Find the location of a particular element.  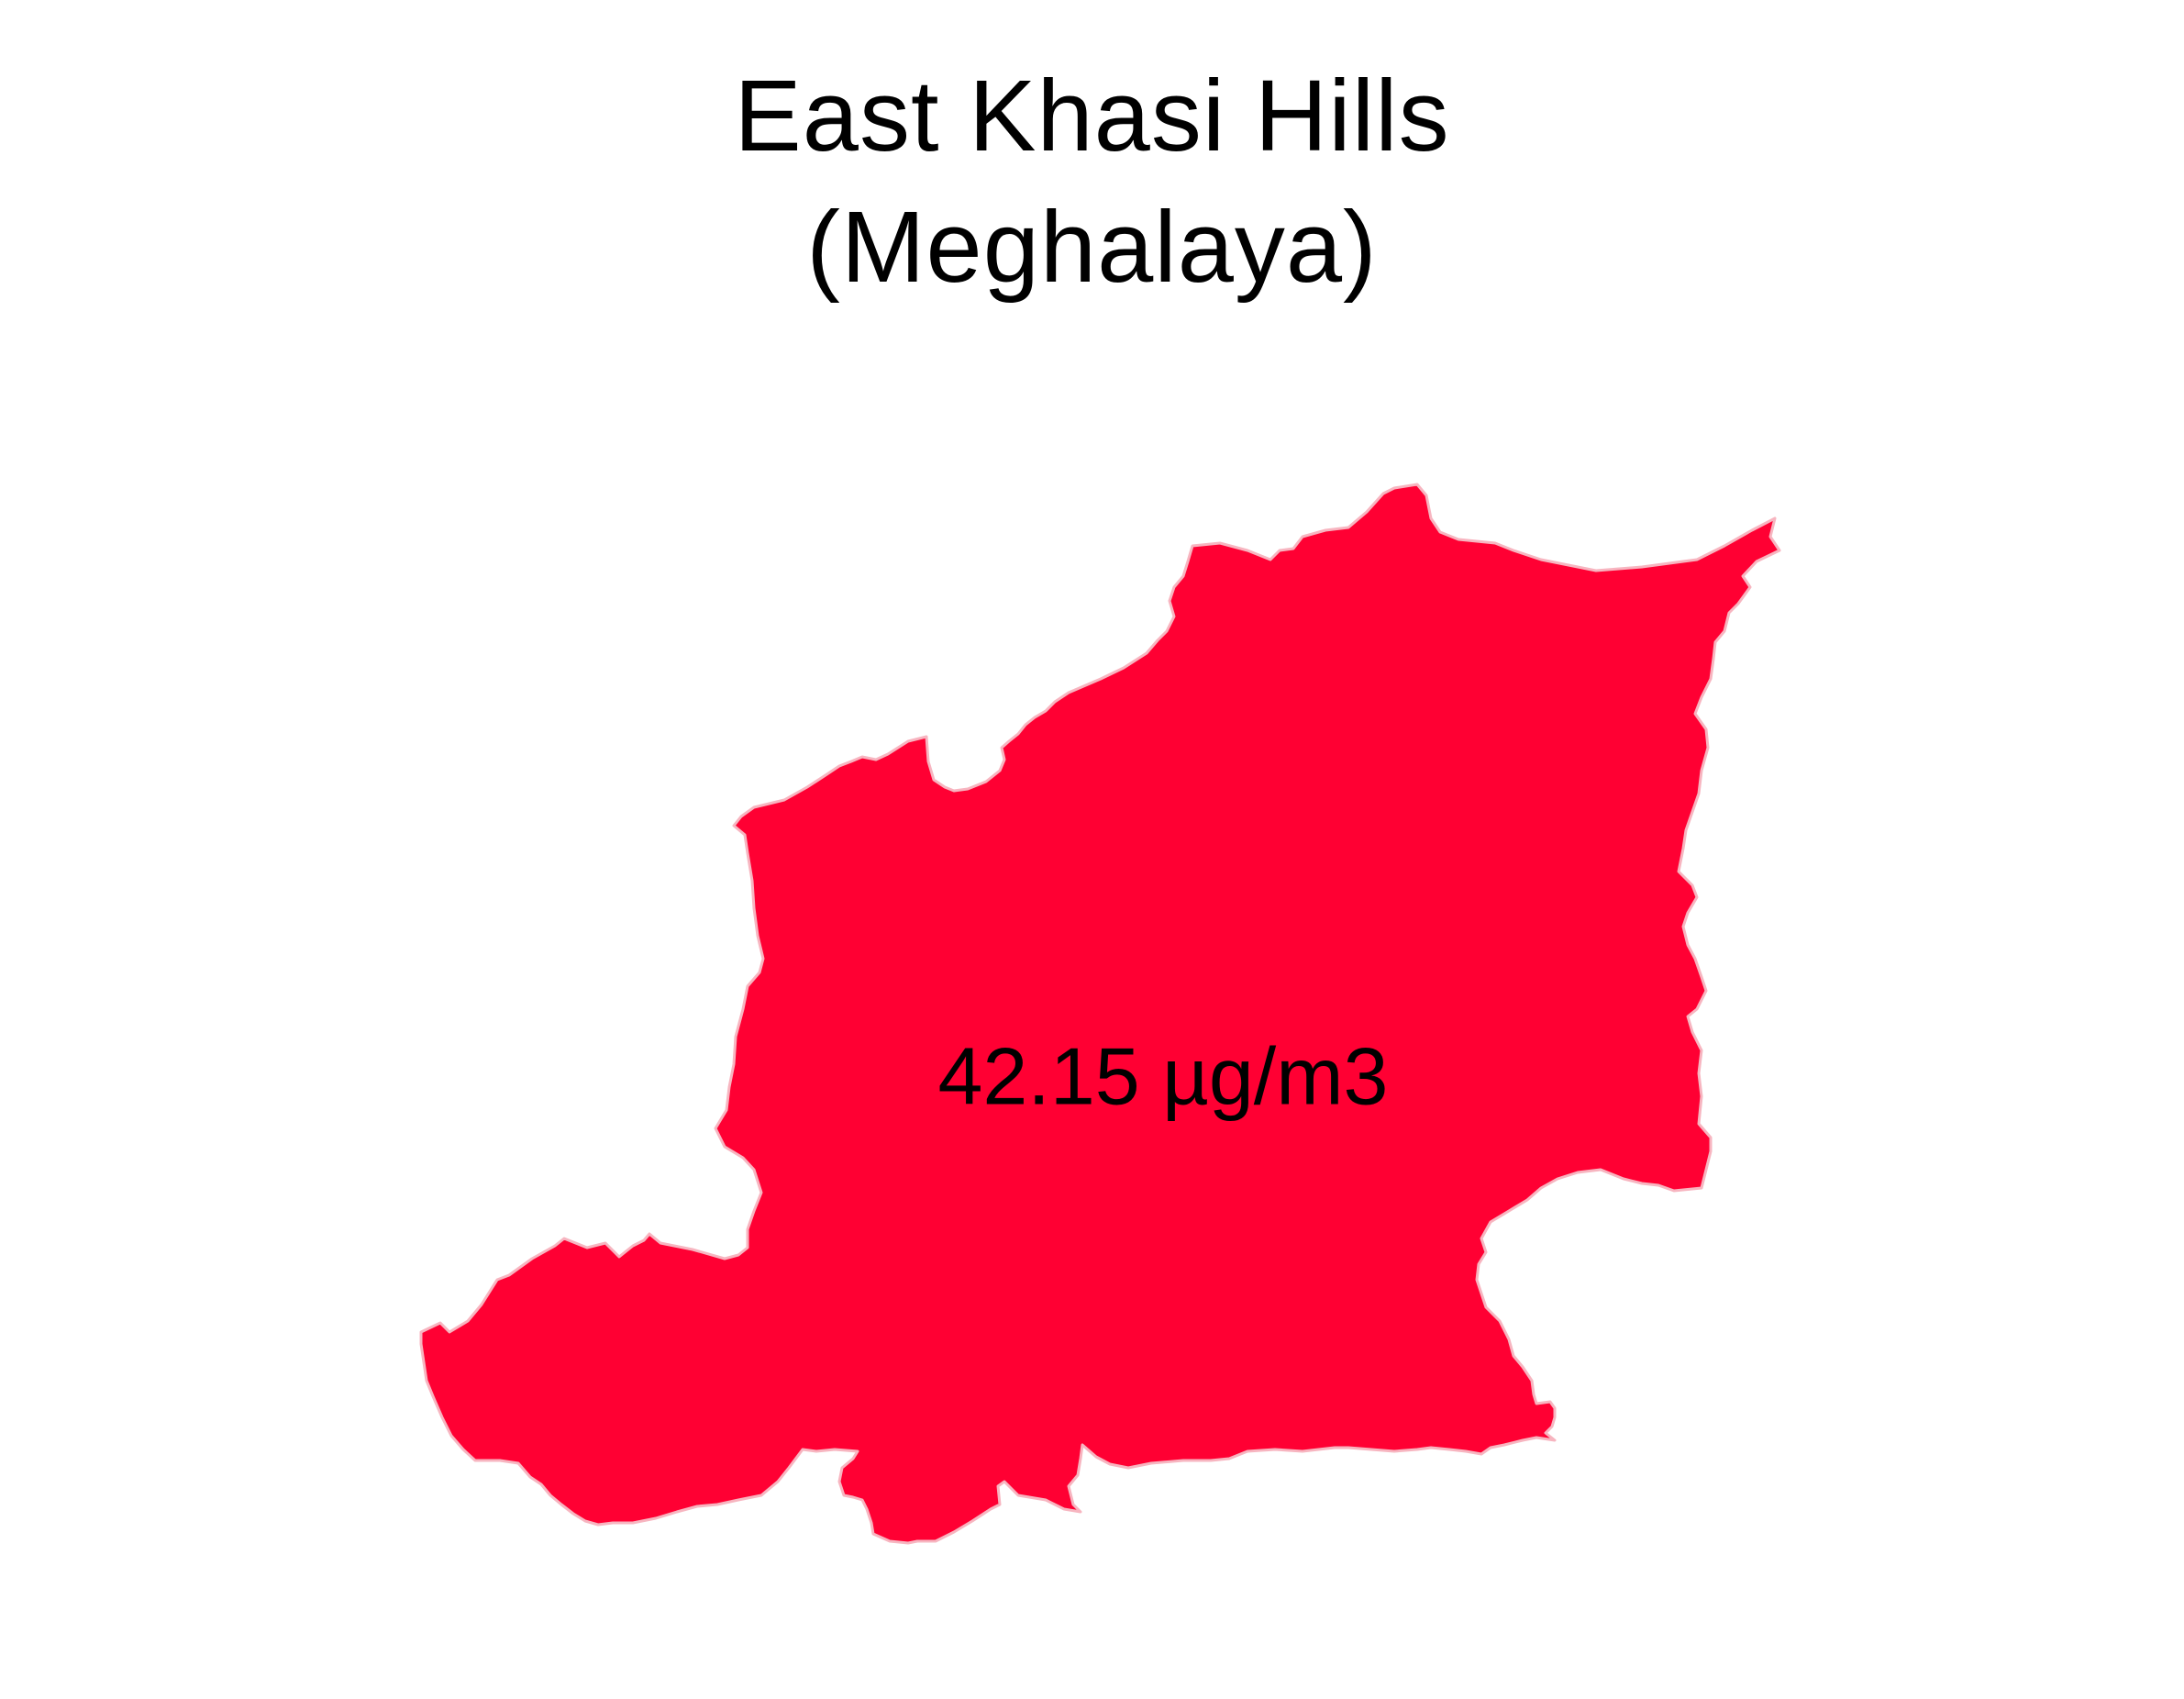

title-district: East Khasi Hills is located at coordinates (1092, 116).